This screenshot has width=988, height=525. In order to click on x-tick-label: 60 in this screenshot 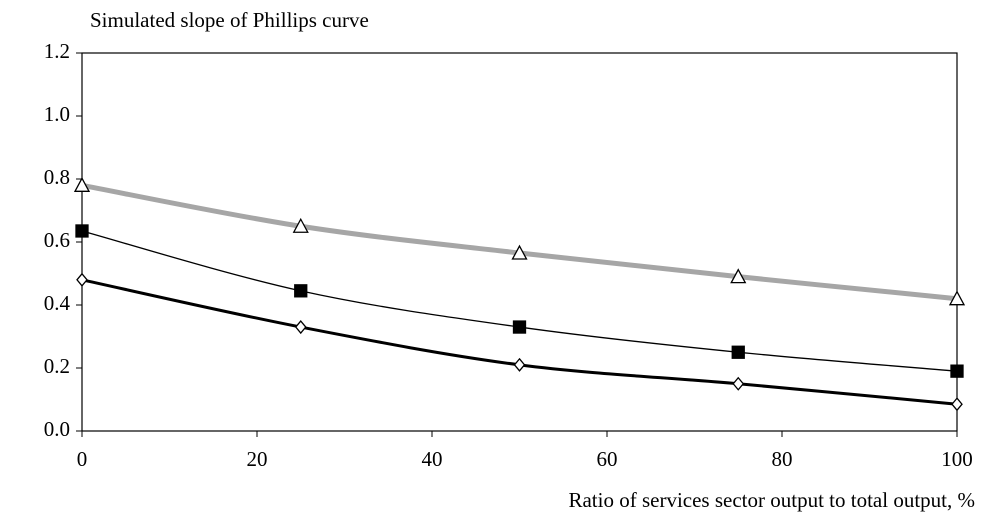, I will do `click(607, 459)`.